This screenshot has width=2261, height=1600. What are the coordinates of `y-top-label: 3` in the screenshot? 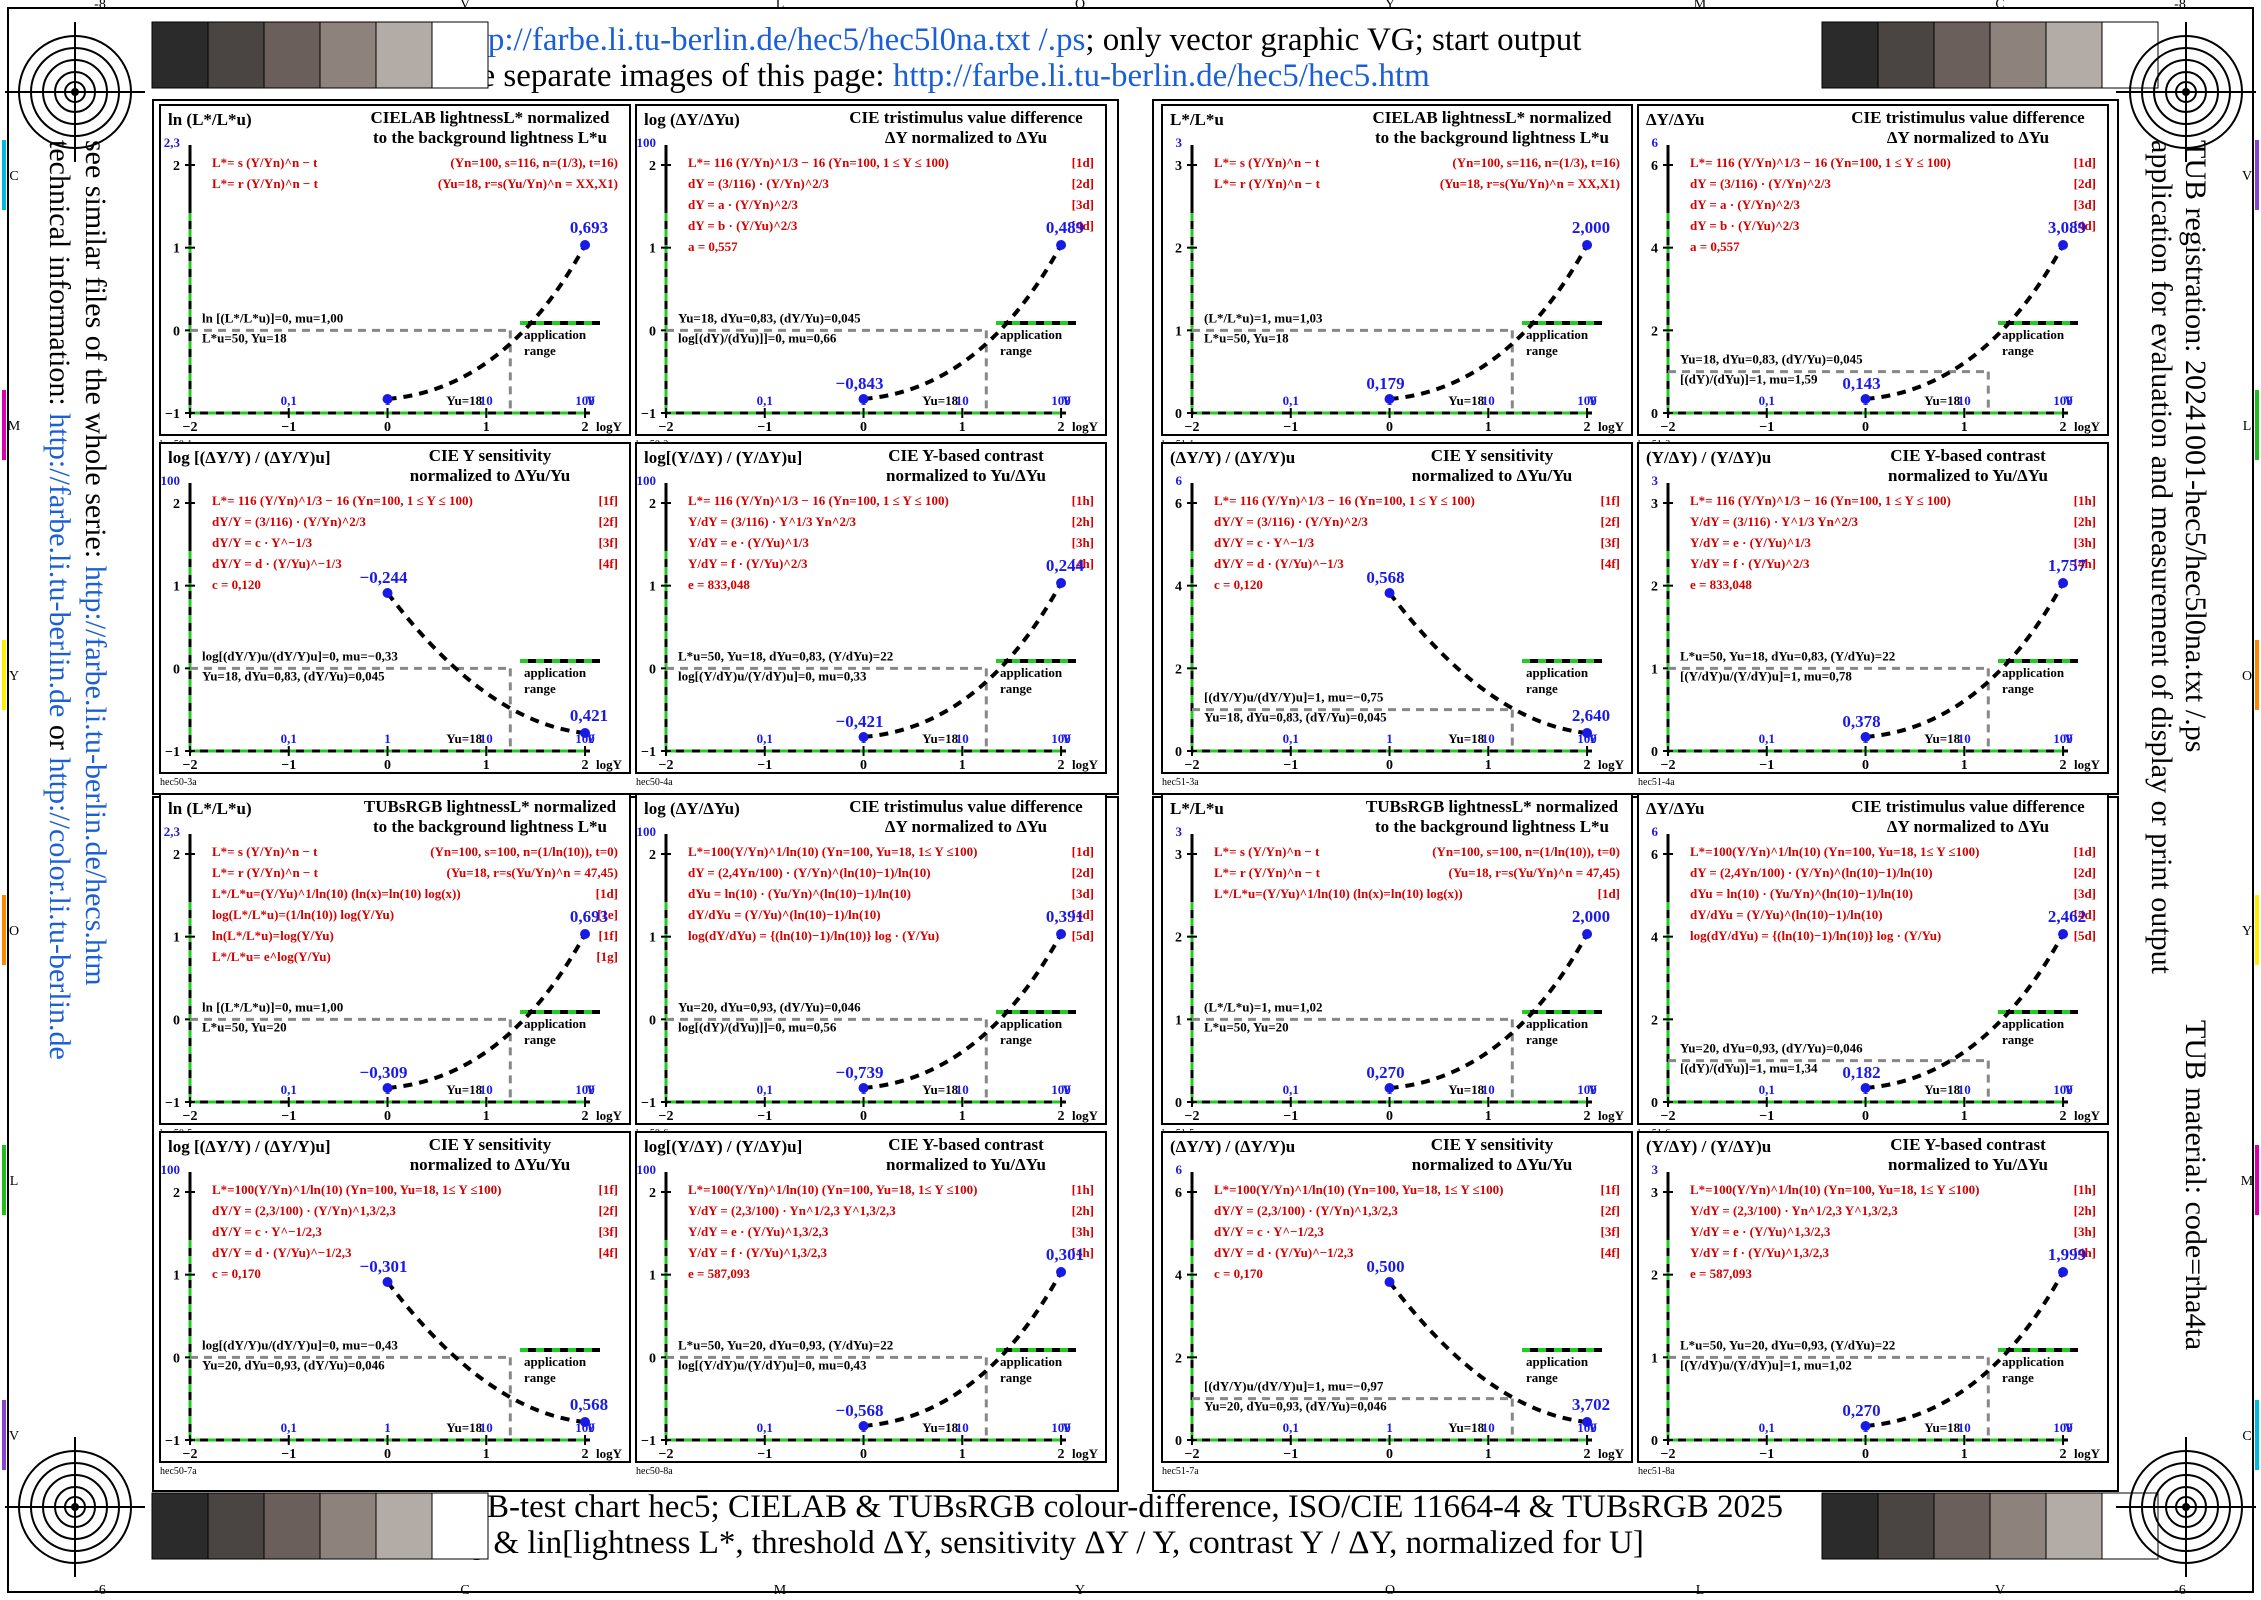 It's located at (1655, 1169).